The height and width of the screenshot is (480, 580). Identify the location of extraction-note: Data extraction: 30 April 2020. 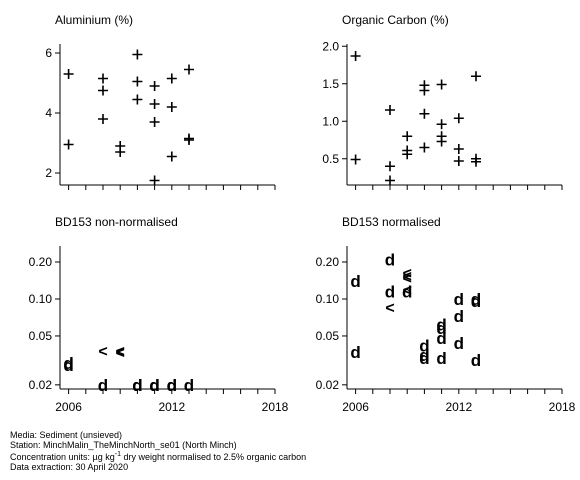
(69, 467).